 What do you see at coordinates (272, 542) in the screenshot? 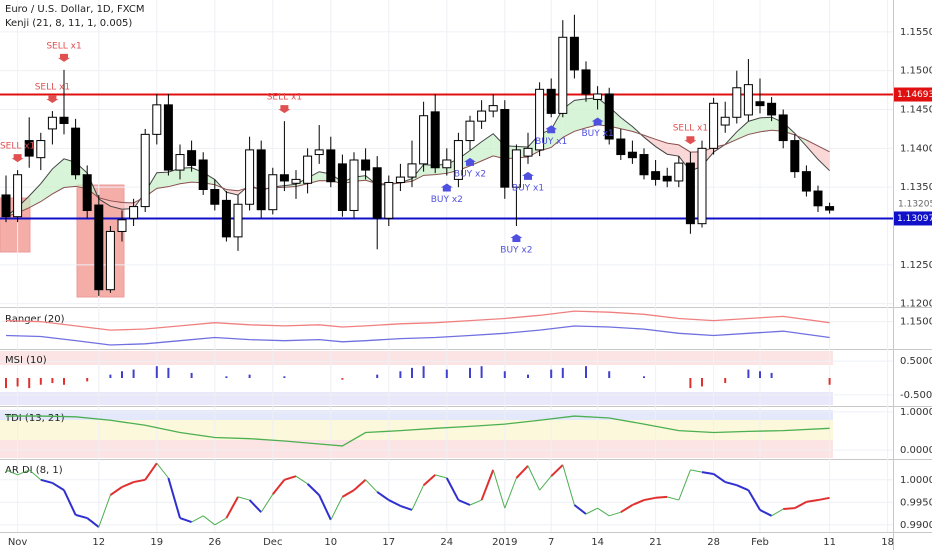
I see `x-tick-label: Dec` at bounding box center [272, 542].